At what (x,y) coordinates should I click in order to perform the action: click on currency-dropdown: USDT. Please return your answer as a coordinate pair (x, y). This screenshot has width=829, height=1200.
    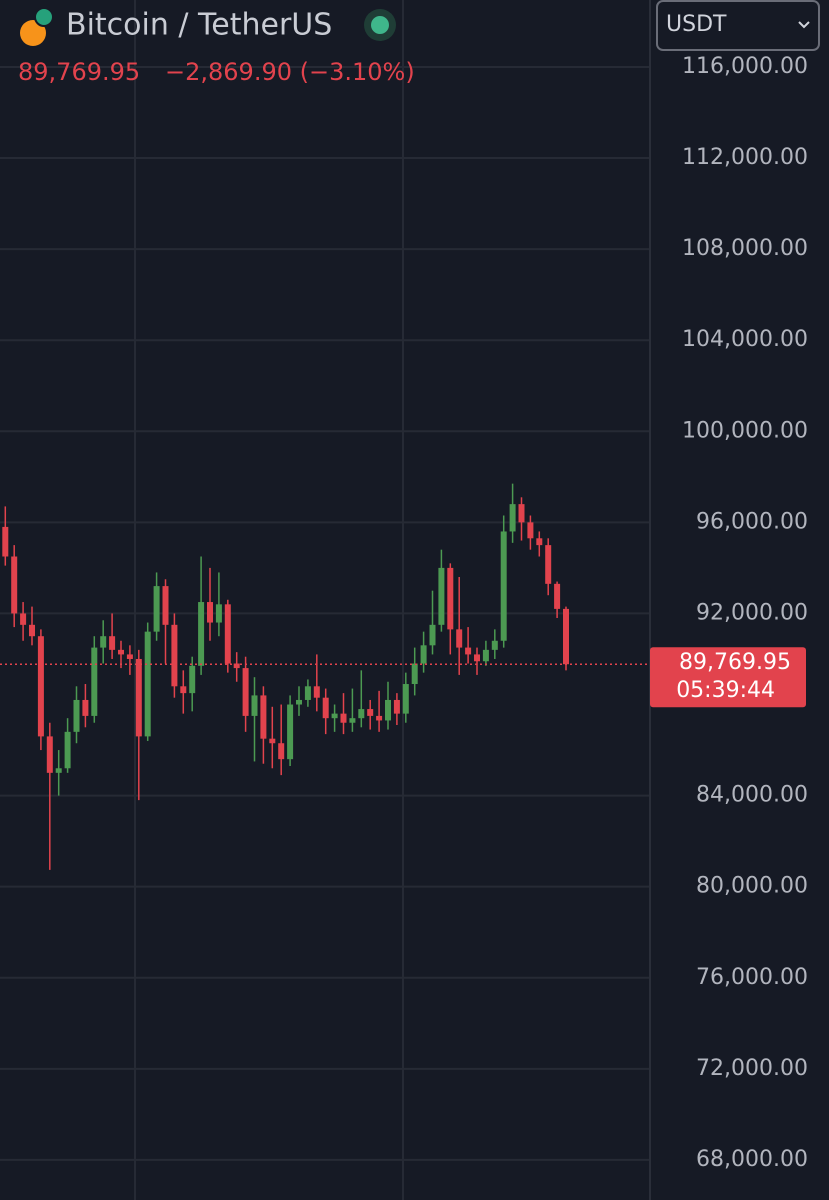
    Looking at the image, I should click on (738, 25).